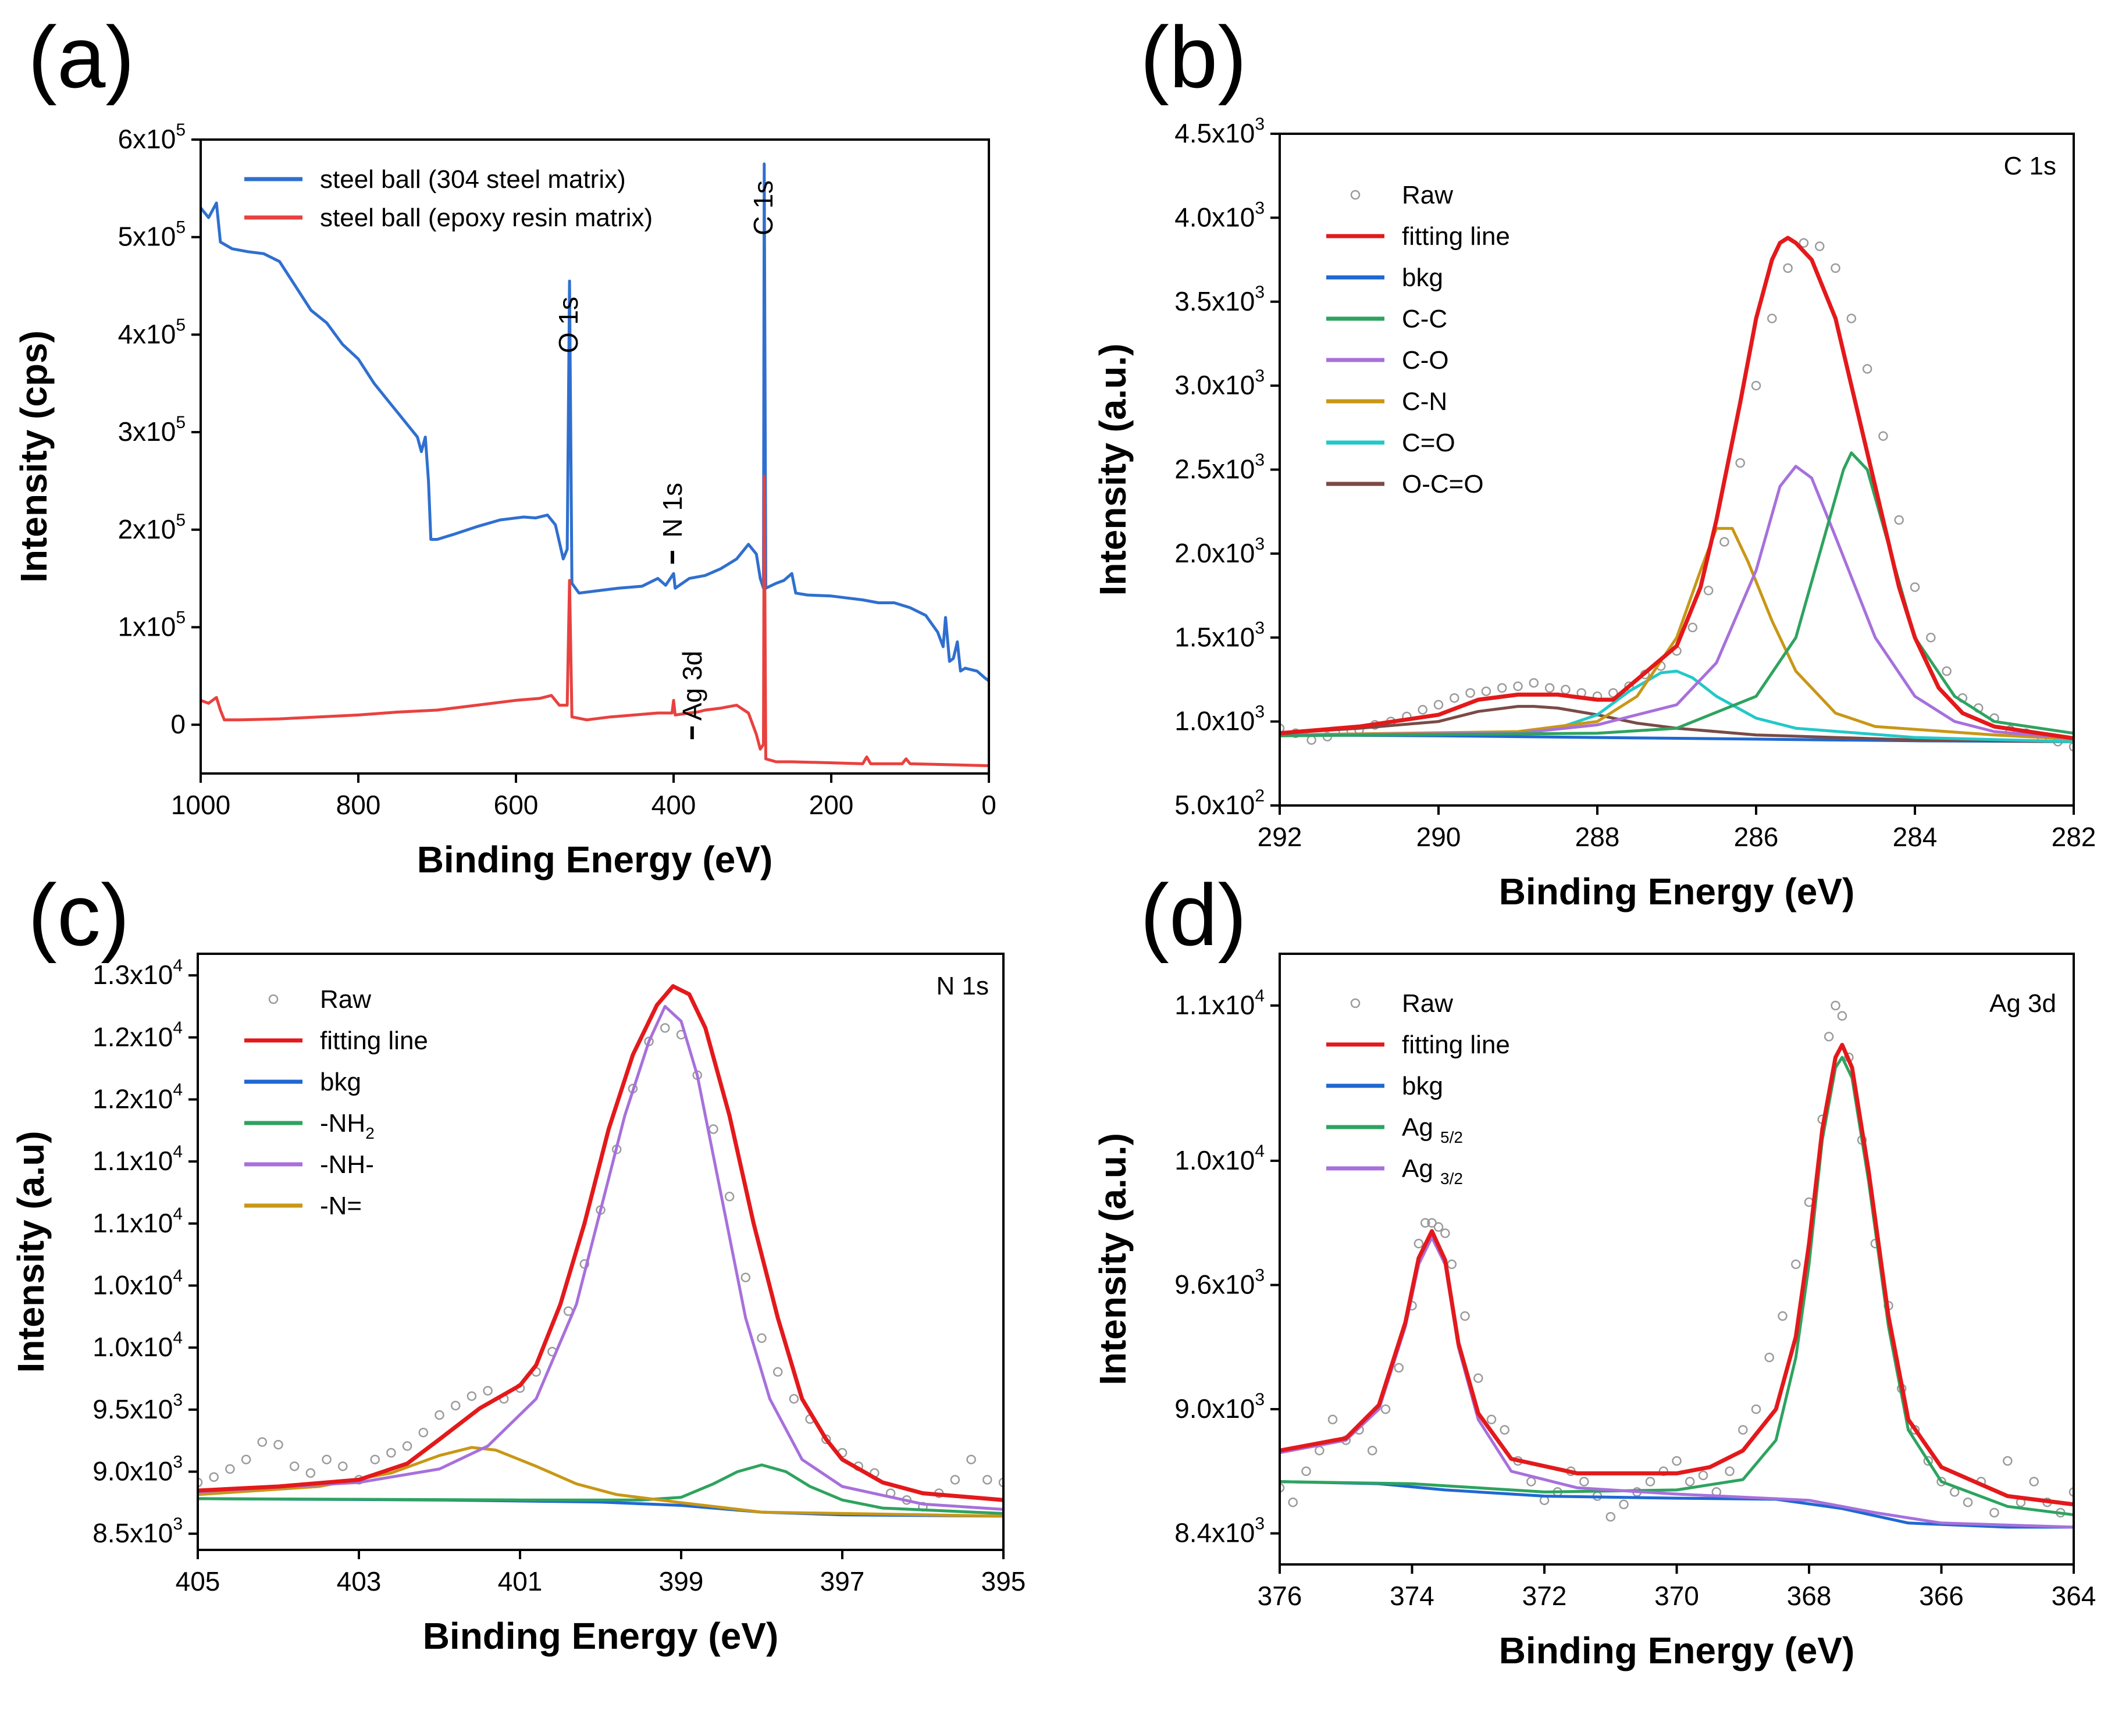 This screenshot has height=1736, width=2122. I want to click on series-line-nh, so click(600, 1257).